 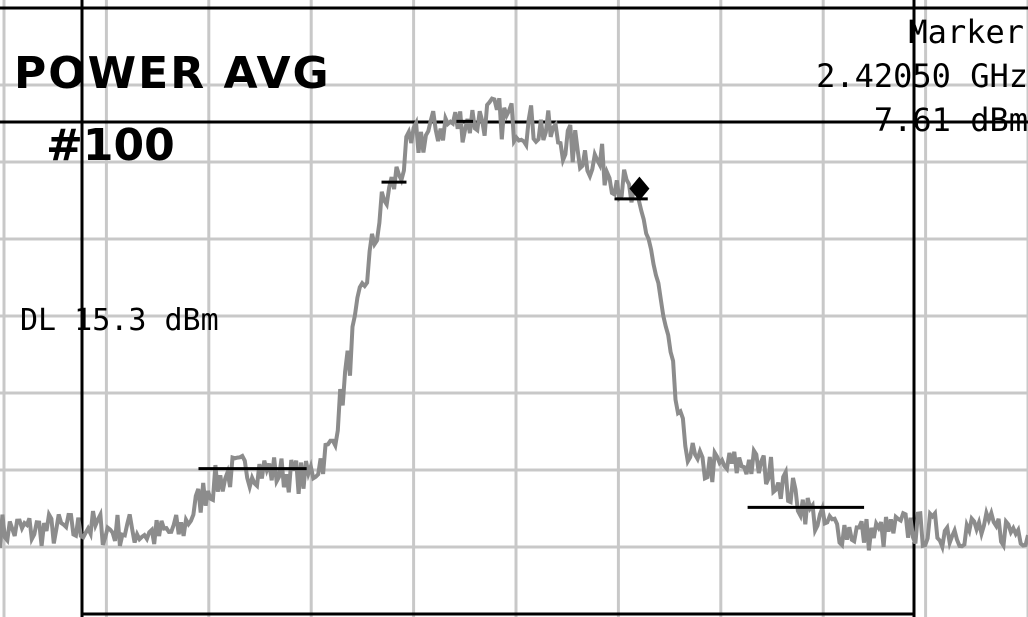 I want to click on display-line-label: DL 15.3 dBm, so click(x=119, y=320).